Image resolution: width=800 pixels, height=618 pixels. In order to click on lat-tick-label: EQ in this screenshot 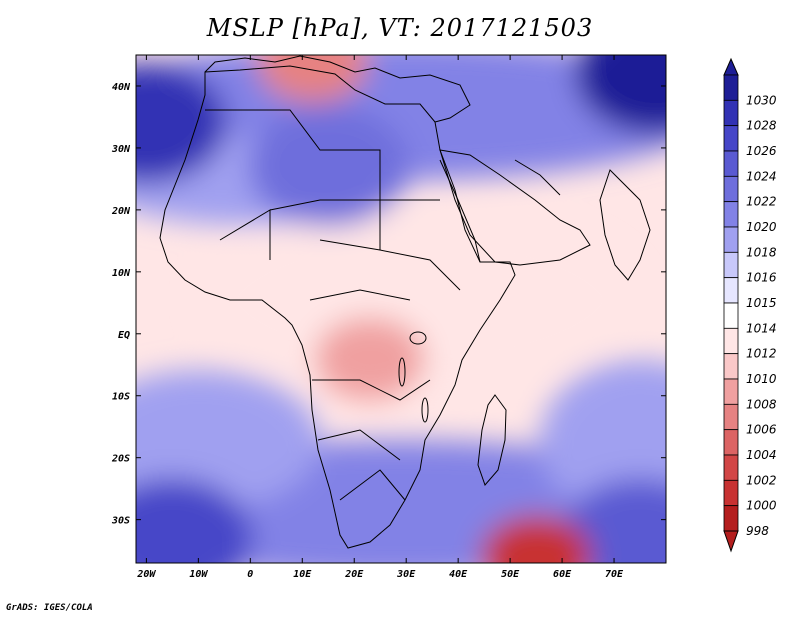, I will do `click(124, 335)`.